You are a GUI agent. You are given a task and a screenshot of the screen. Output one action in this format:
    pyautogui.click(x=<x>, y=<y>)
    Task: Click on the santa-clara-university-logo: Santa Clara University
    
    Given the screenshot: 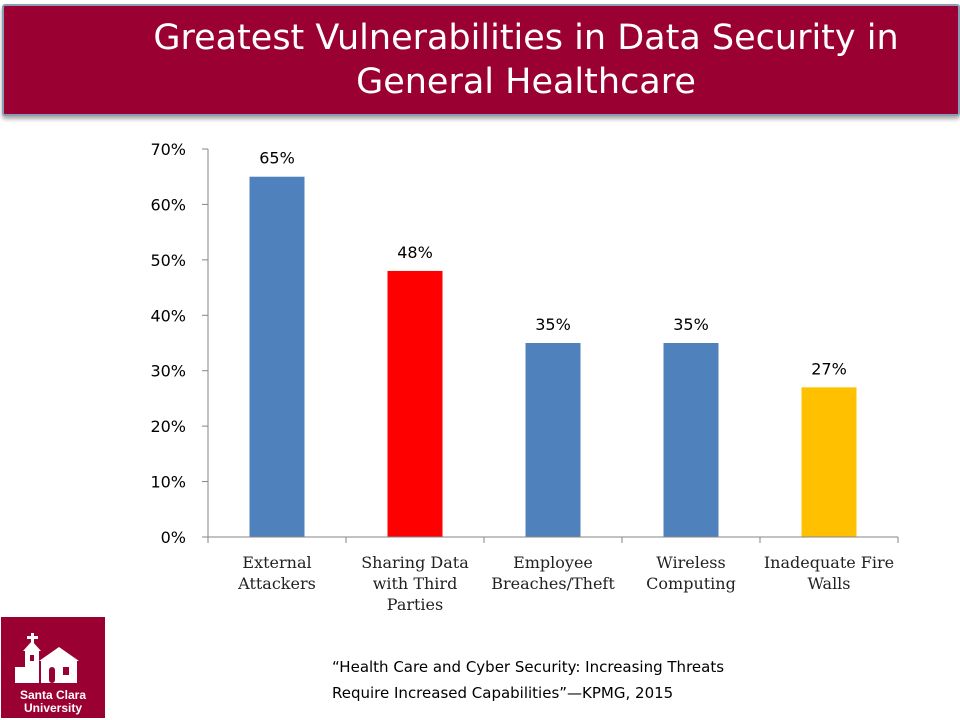 What is the action you would take?
    pyautogui.click(x=53, y=667)
    